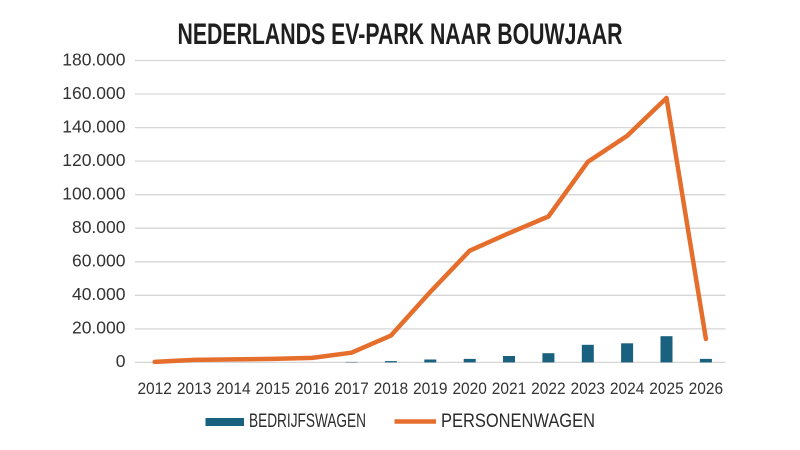 The image size is (800, 450). Describe the element at coordinates (307, 421) in the screenshot. I see `svg-text: BEDRIJFSWAGEN` at that location.